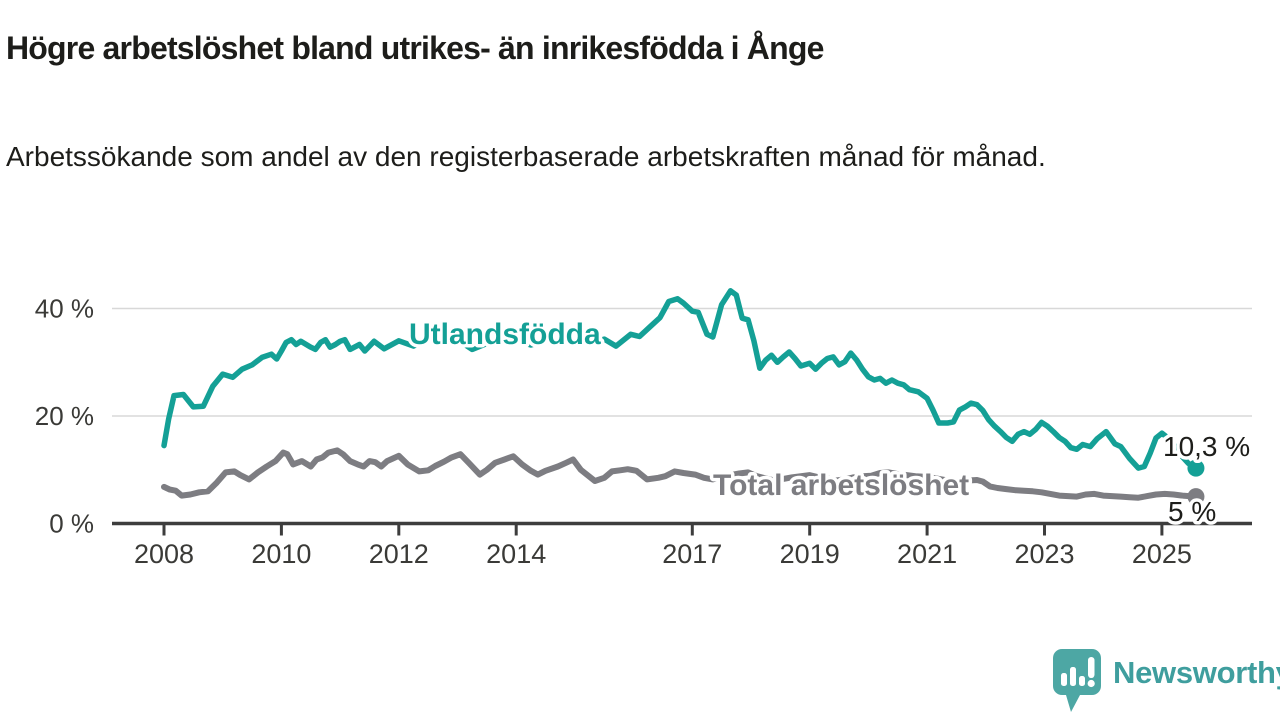 The height and width of the screenshot is (720, 1280). What do you see at coordinates (1196, 672) in the screenshot?
I see `newsworthy-logo-text: Newsworthy` at bounding box center [1196, 672].